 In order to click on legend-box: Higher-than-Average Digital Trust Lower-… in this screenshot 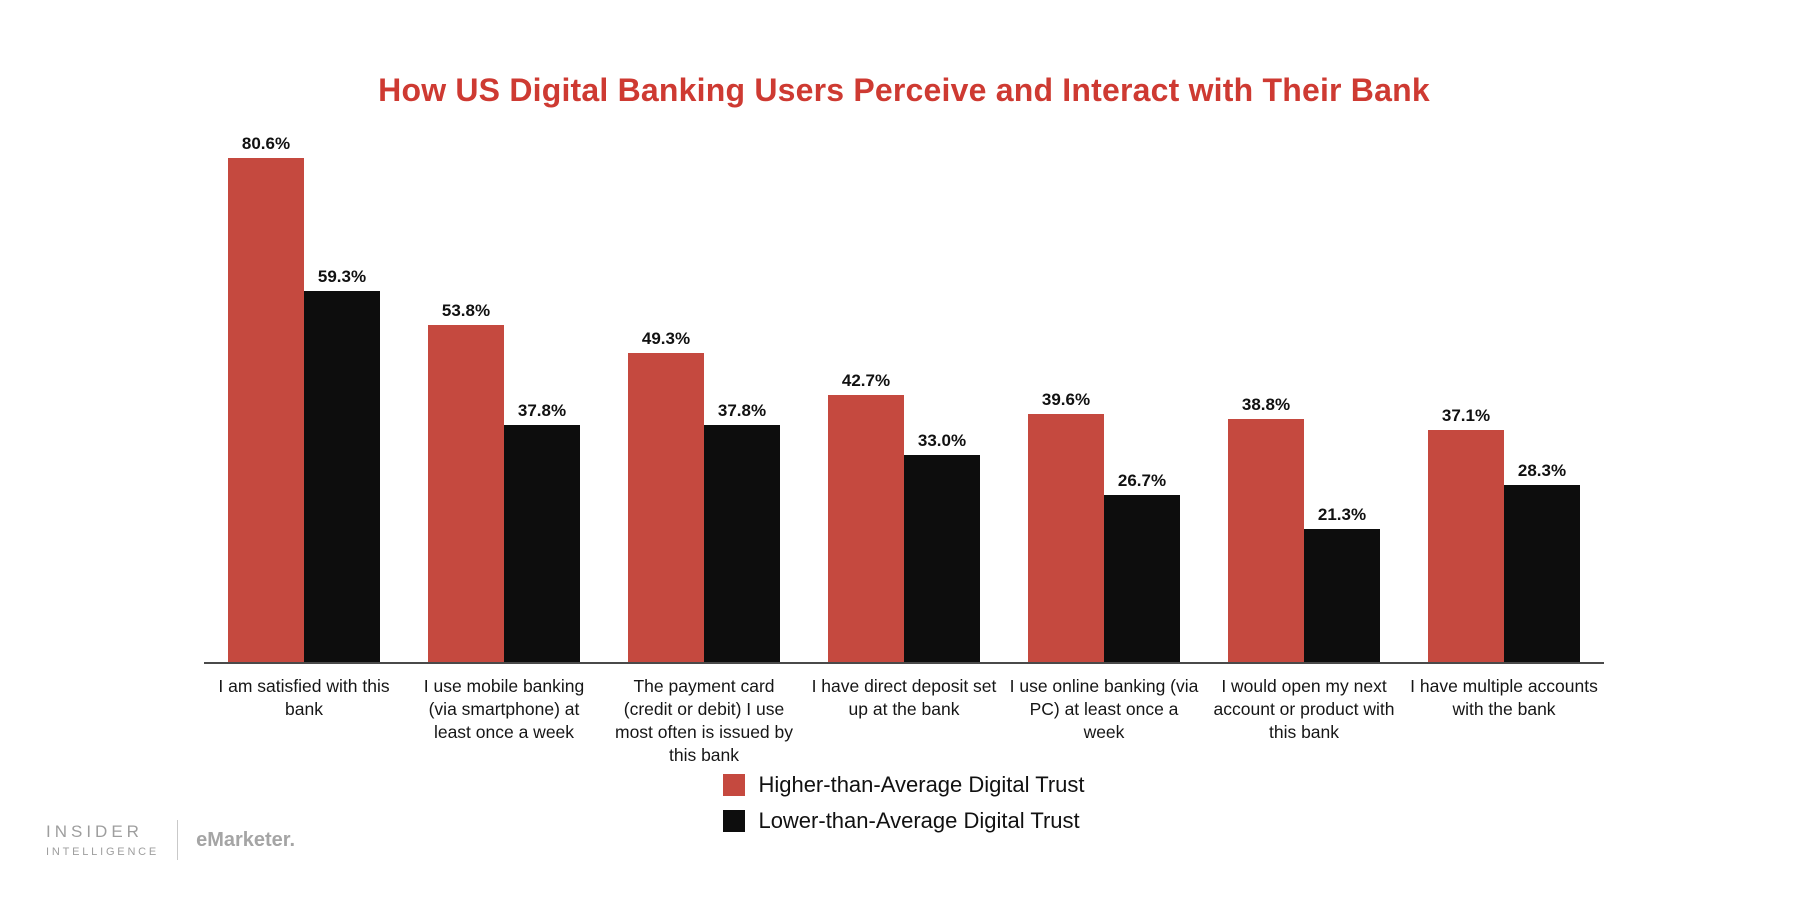, I will do `click(904, 803)`.